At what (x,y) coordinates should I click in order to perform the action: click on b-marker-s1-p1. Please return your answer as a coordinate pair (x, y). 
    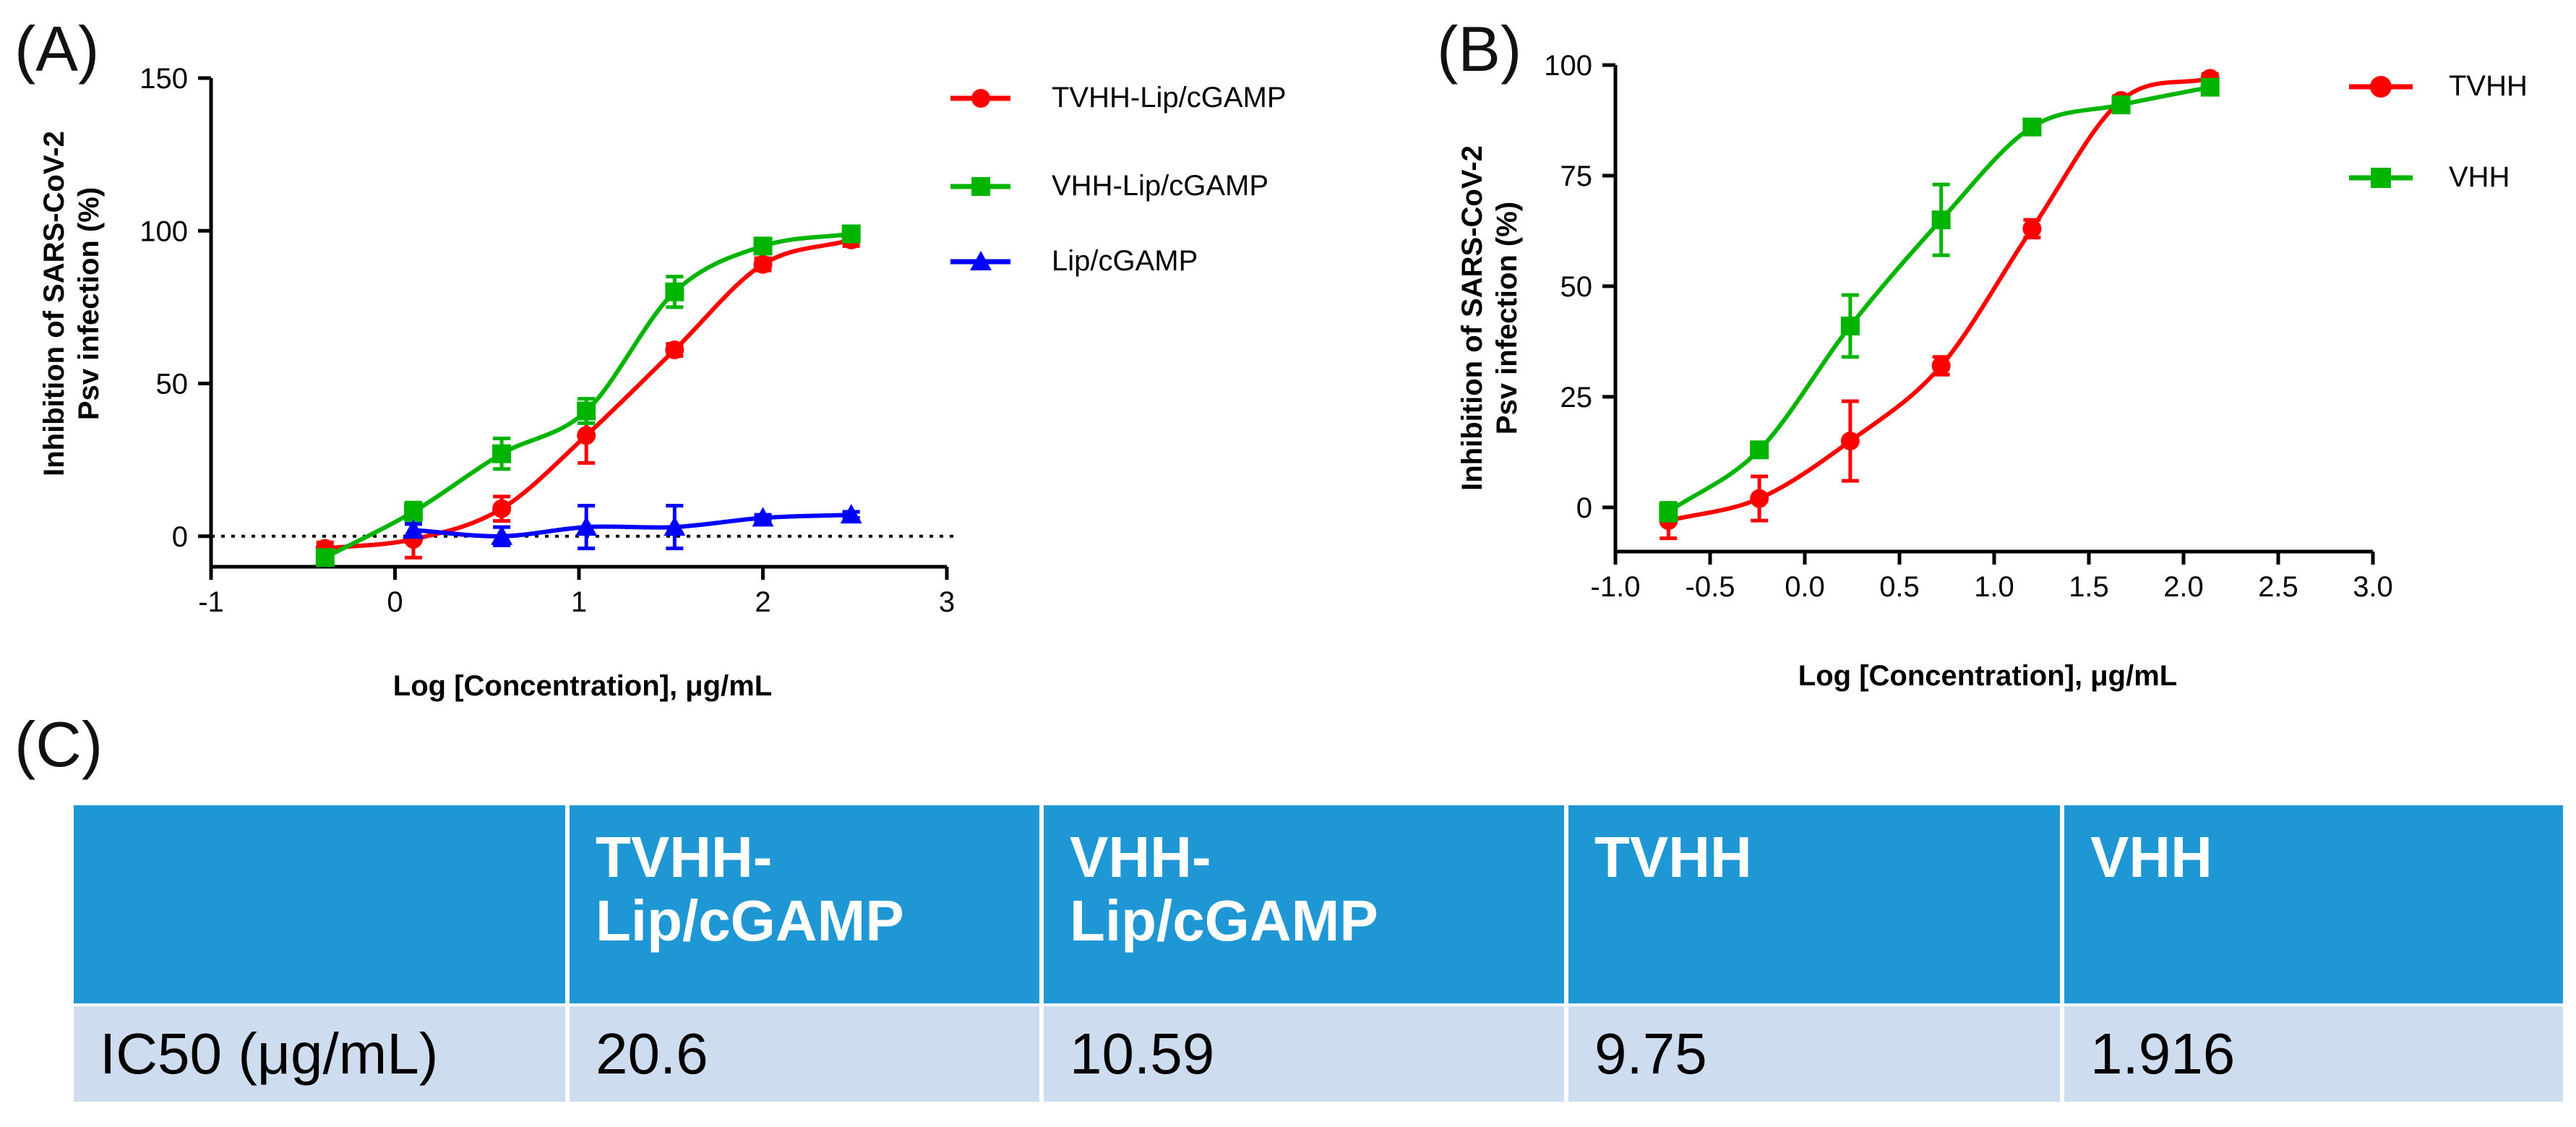
    Looking at the image, I should click on (1760, 450).